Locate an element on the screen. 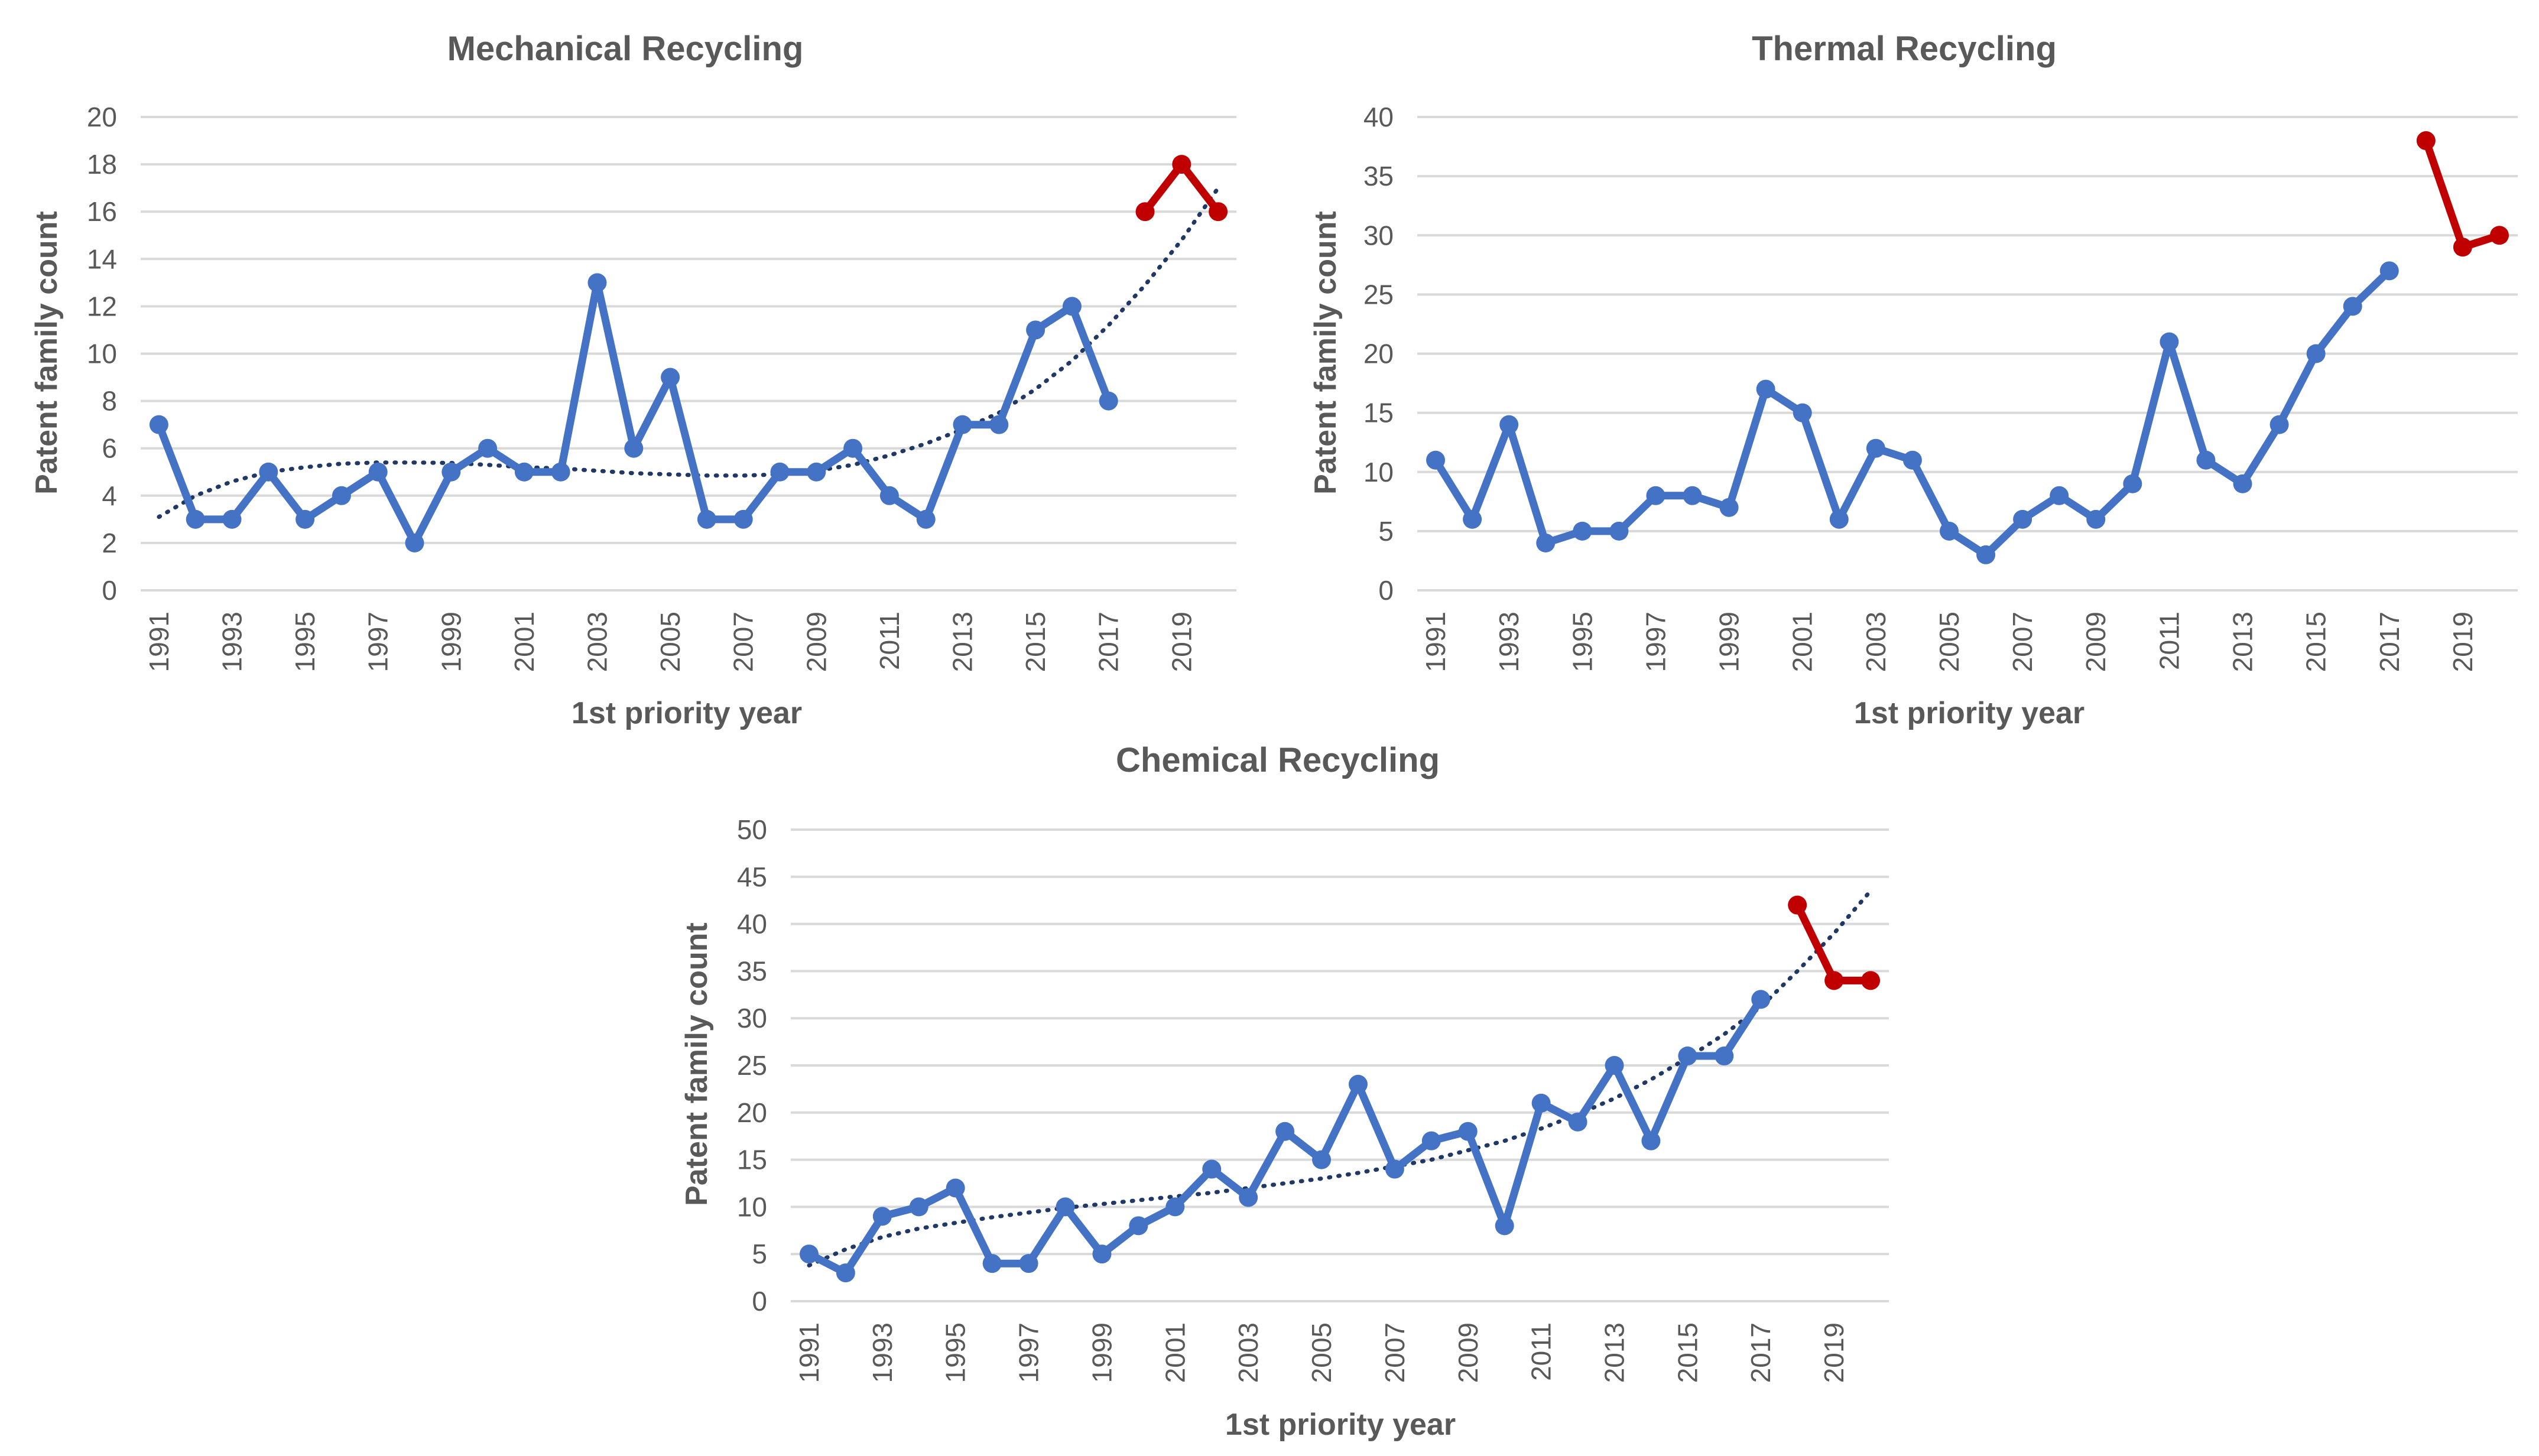  y-tick-label: 14 is located at coordinates (102, 258).